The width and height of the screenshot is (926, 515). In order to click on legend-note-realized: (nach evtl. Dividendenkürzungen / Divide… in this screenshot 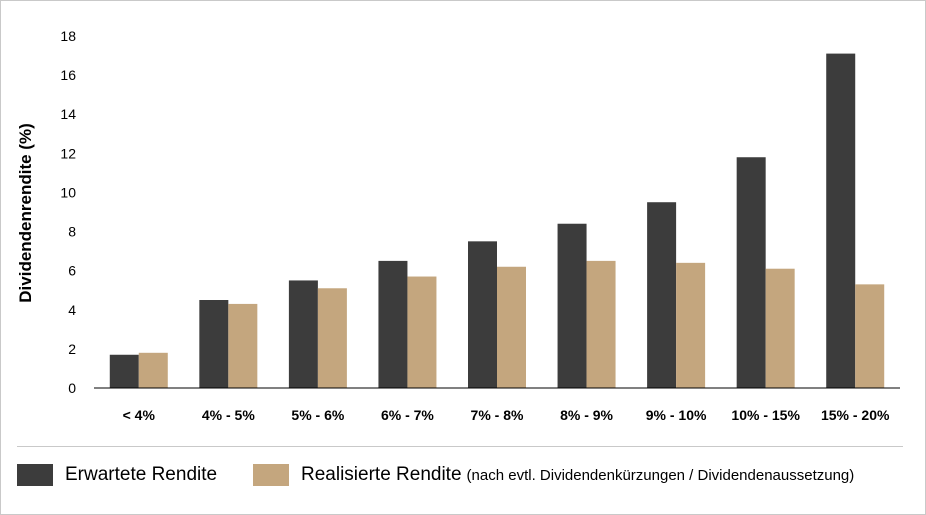, I will do `click(660, 475)`.